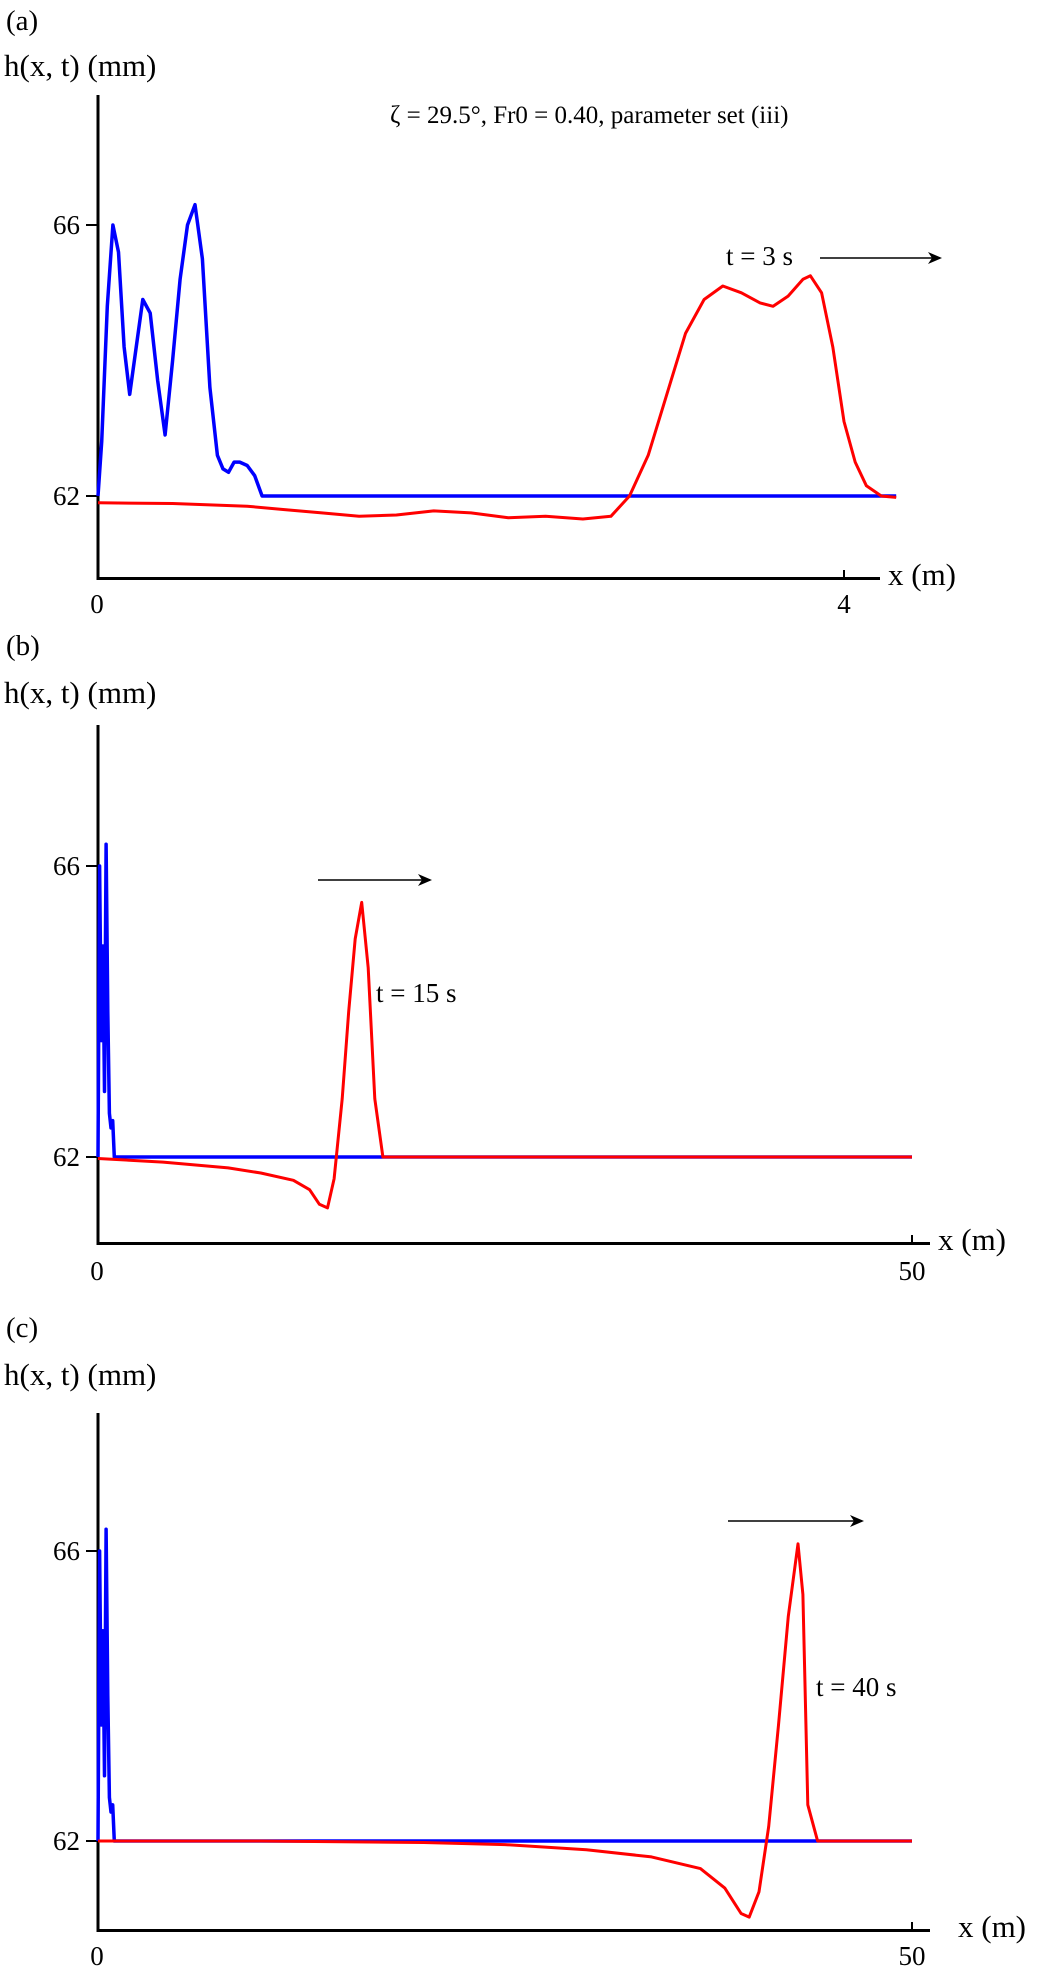 This screenshot has height=1970, width=1046. Describe the element at coordinates (856, 1687) in the screenshot. I see `panel-c-time-label: t = 40 s` at that location.